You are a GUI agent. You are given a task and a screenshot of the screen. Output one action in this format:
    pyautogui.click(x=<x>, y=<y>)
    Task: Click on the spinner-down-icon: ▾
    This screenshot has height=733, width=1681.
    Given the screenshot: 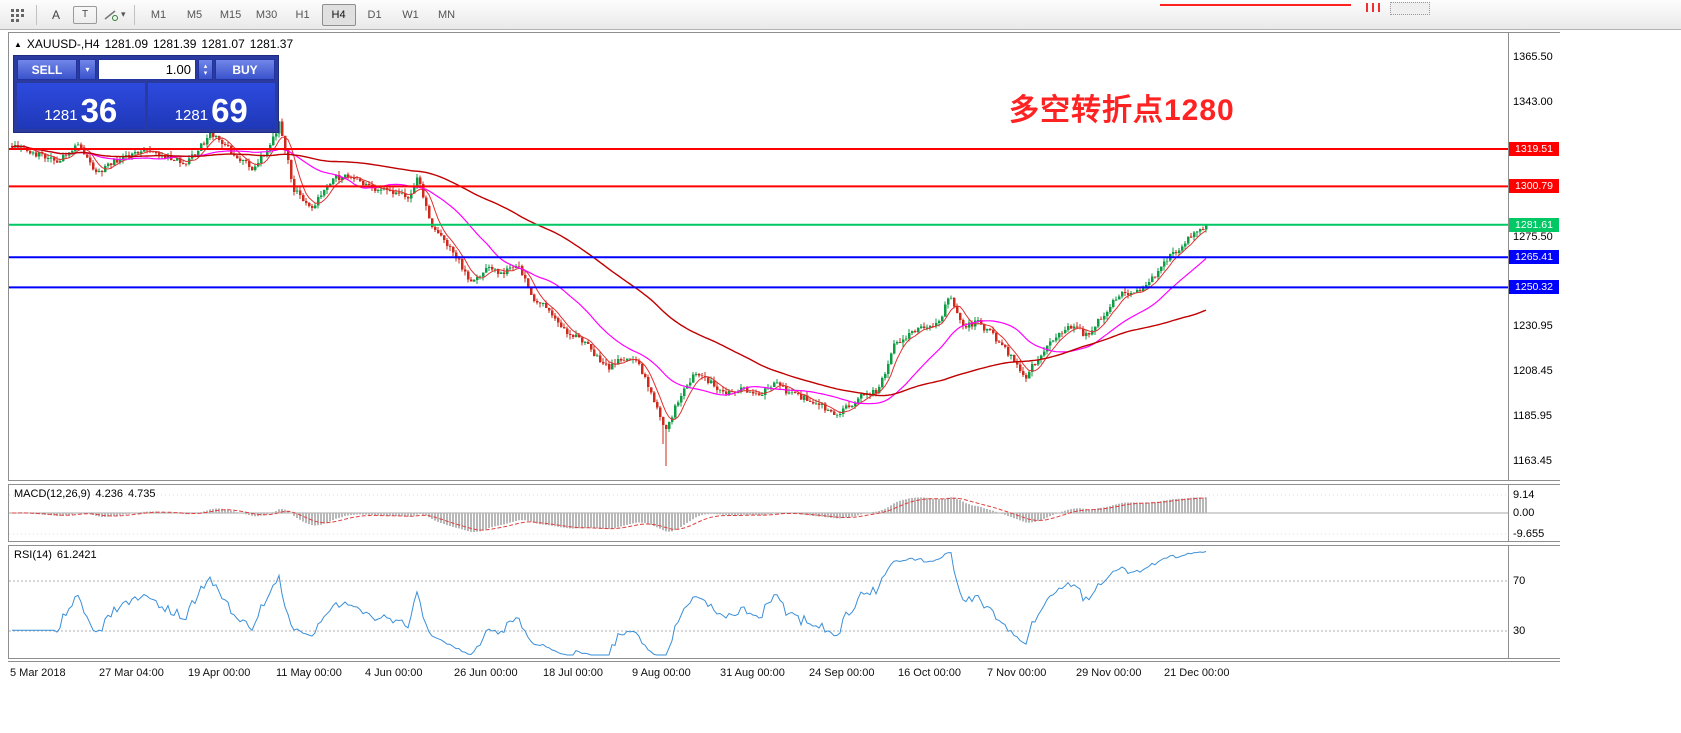 What is the action you would take?
    pyautogui.click(x=205, y=73)
    